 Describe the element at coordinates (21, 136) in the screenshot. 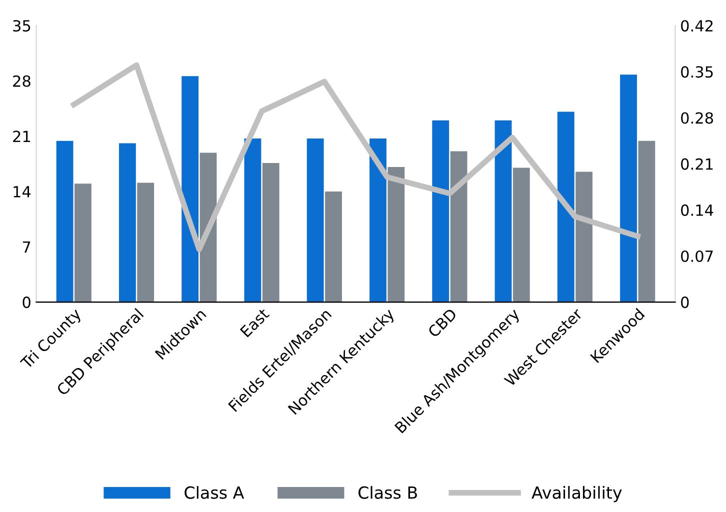

I see `y-tick-label: 21` at that location.